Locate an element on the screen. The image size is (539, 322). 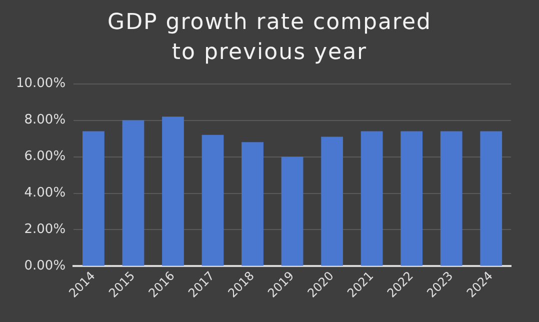
chart-title: GDP growth rate compared to previous year is located at coordinates (269, 38).